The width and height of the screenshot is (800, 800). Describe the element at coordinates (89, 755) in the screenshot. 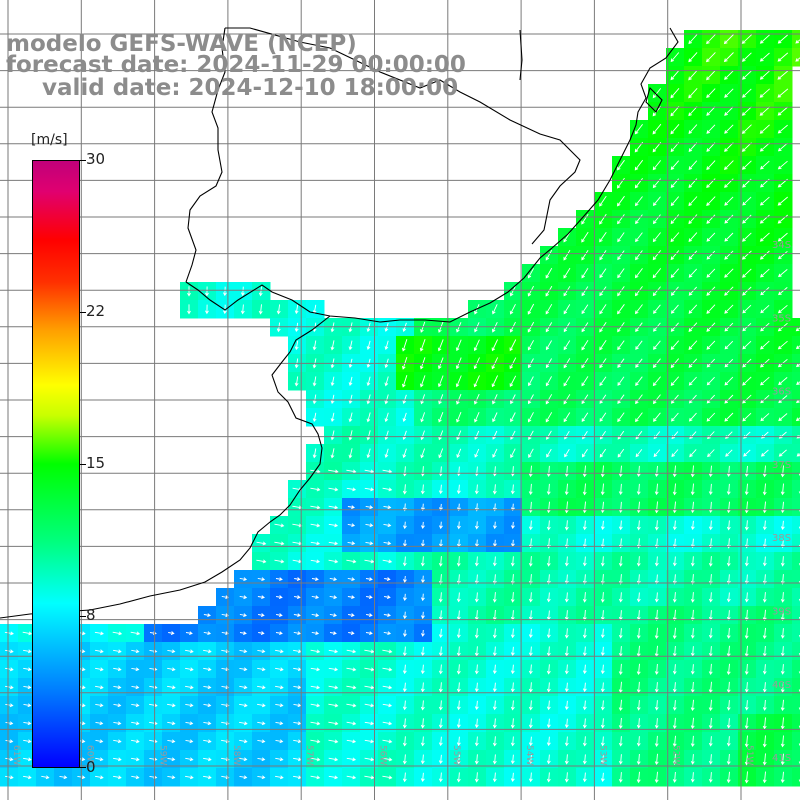

I see `lon-label: 60W` at that location.